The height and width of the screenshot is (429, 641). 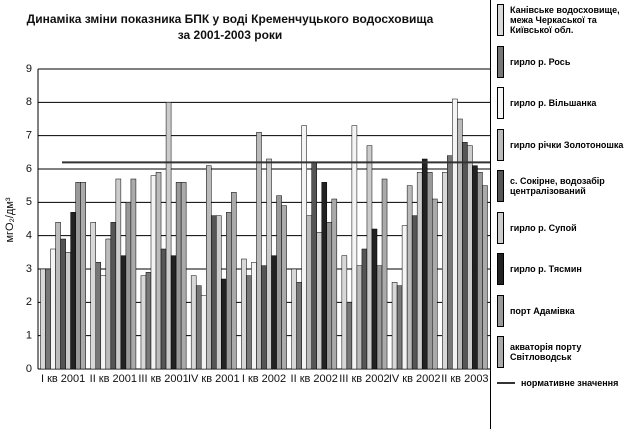 What do you see at coordinates (567, 227) in the screenshot?
I see `legend-item: гирло р. Супой` at bounding box center [567, 227].